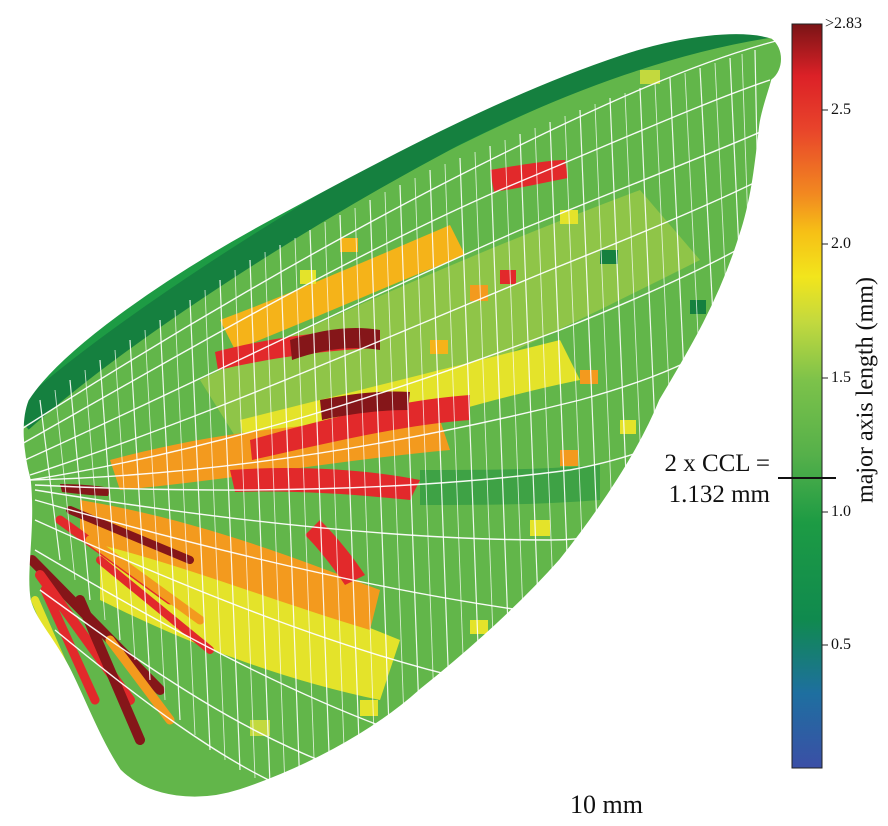 This screenshot has height=826, width=888. What do you see at coordinates (841, 243) in the screenshot?
I see `colorbar-tick-2-0: 2.0` at bounding box center [841, 243].